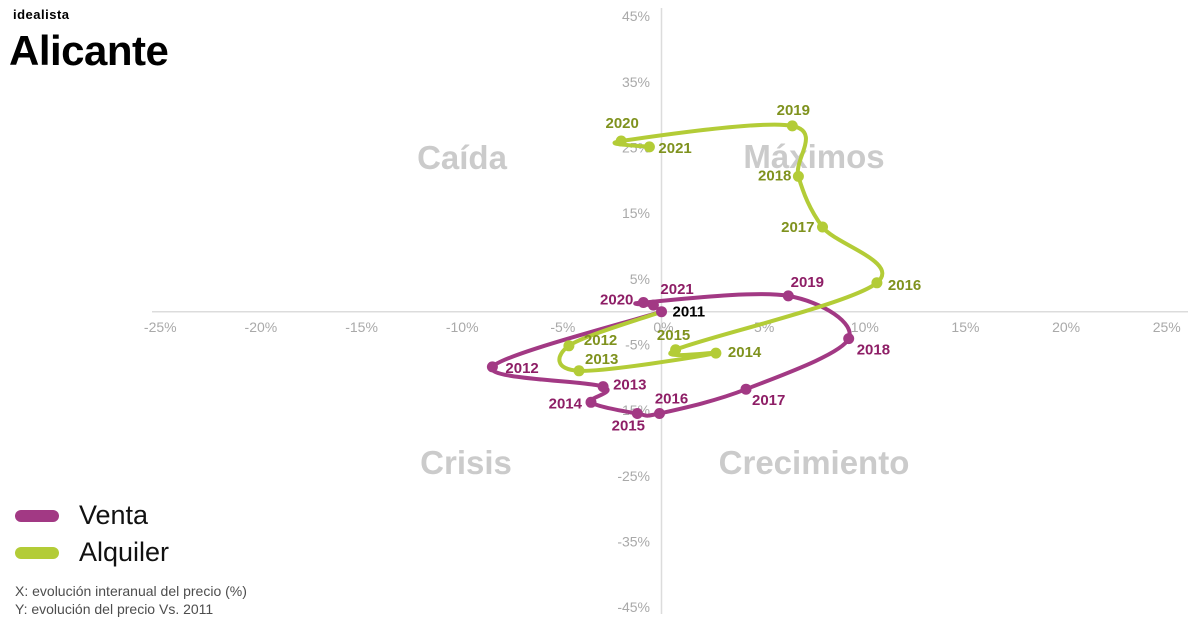  Describe the element at coordinates (89, 50) in the screenshot. I see `page-title: Alicante` at that location.